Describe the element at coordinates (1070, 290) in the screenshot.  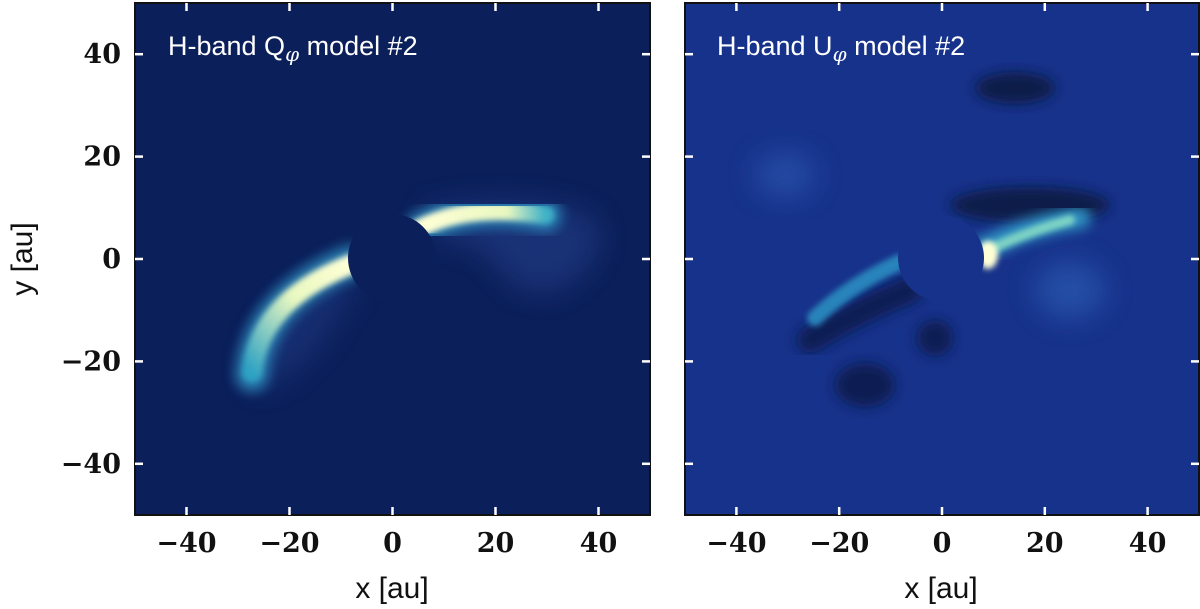
I see `faint-feature-right` at that location.